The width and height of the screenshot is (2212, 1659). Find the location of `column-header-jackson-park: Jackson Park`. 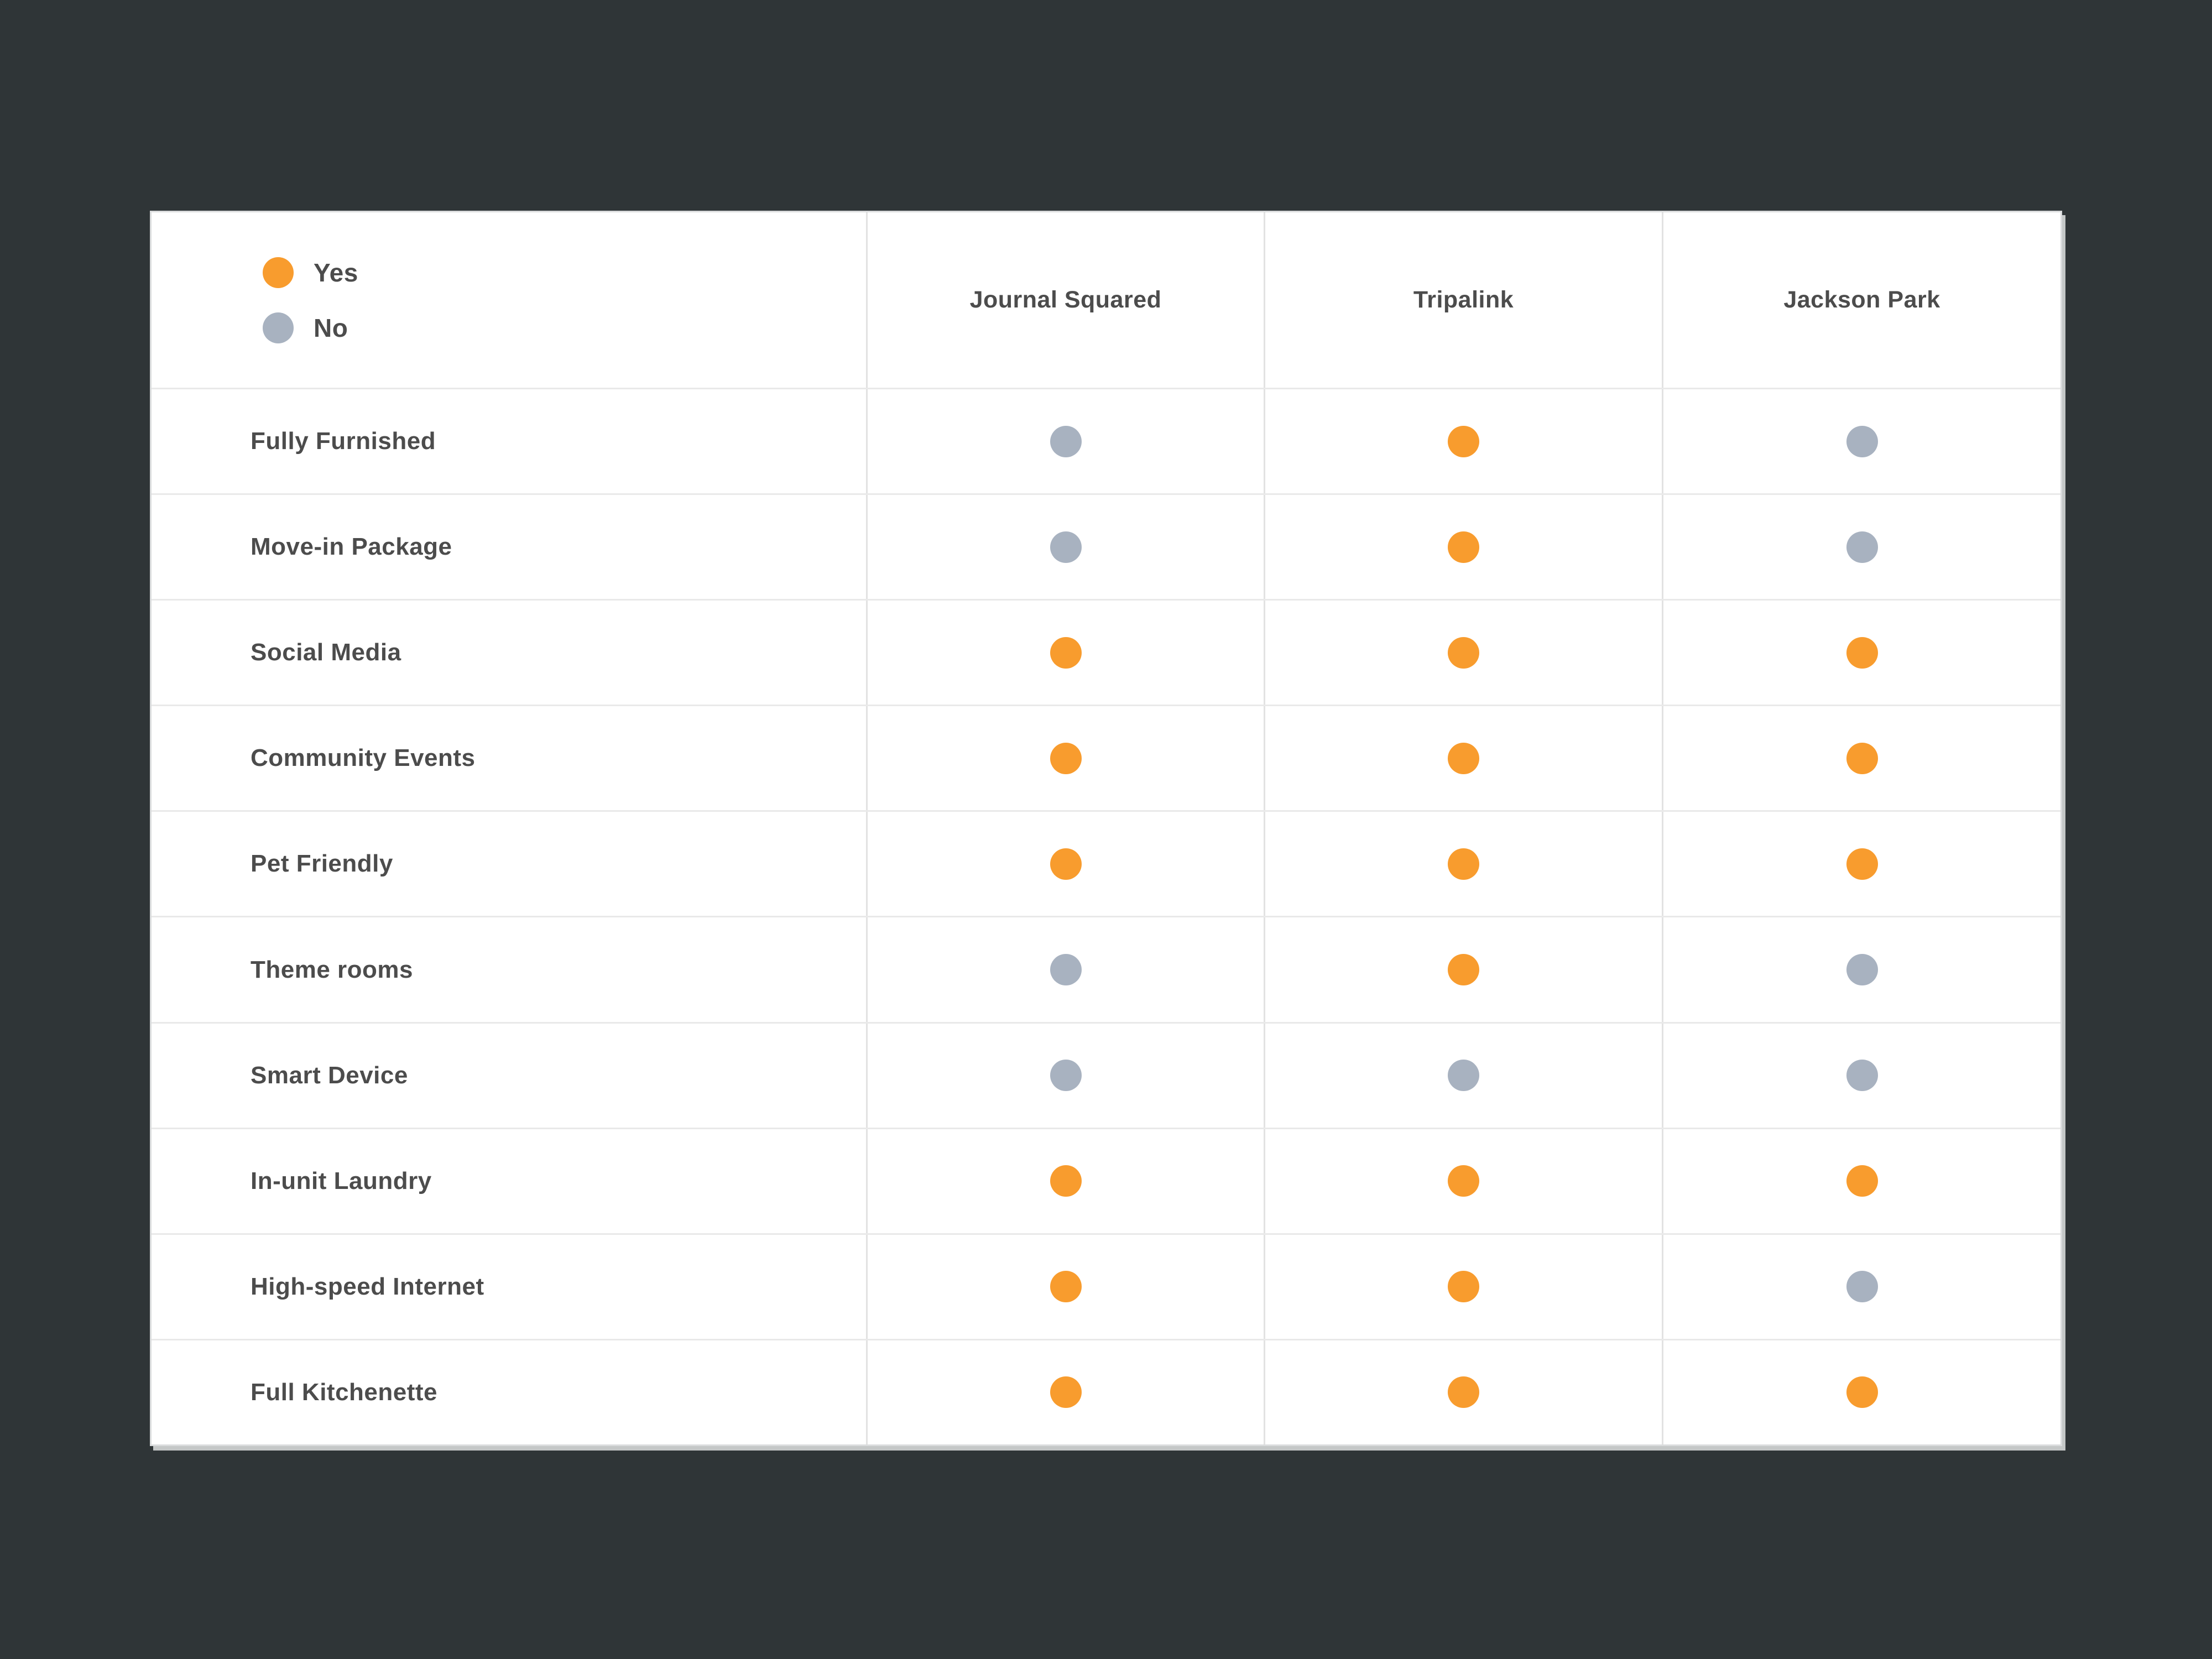

column-header-jackson-park: Jackson Park is located at coordinates (1861, 300).